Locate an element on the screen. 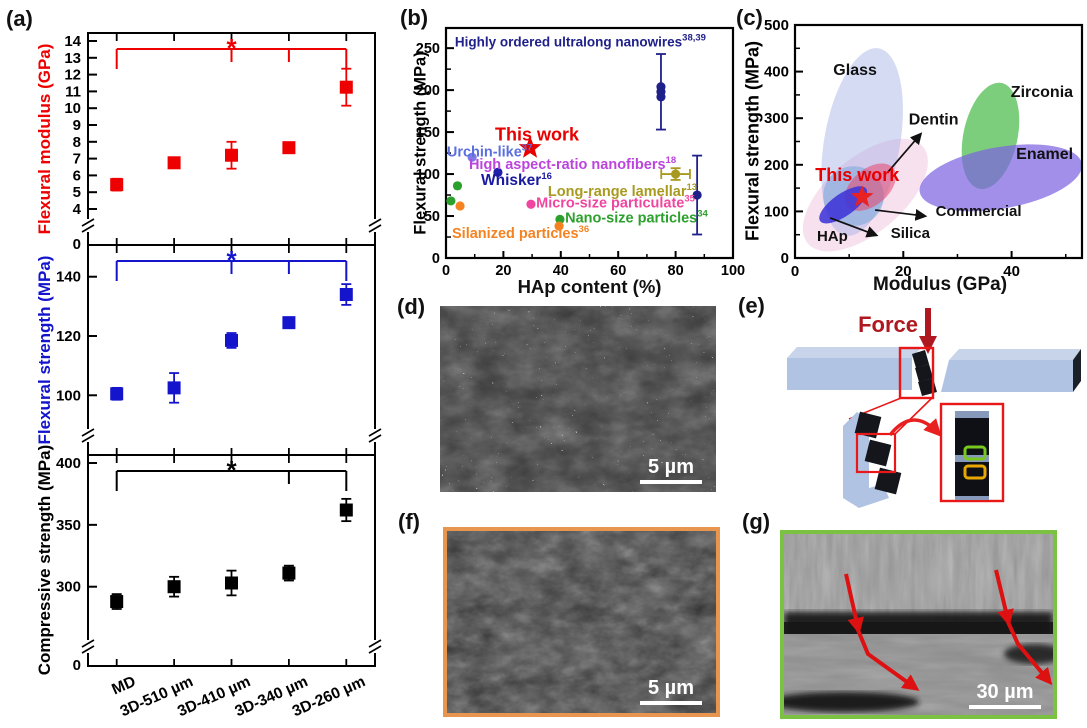 This screenshot has width=1087, height=728. panel-g-label: (g) is located at coordinates (756, 521).